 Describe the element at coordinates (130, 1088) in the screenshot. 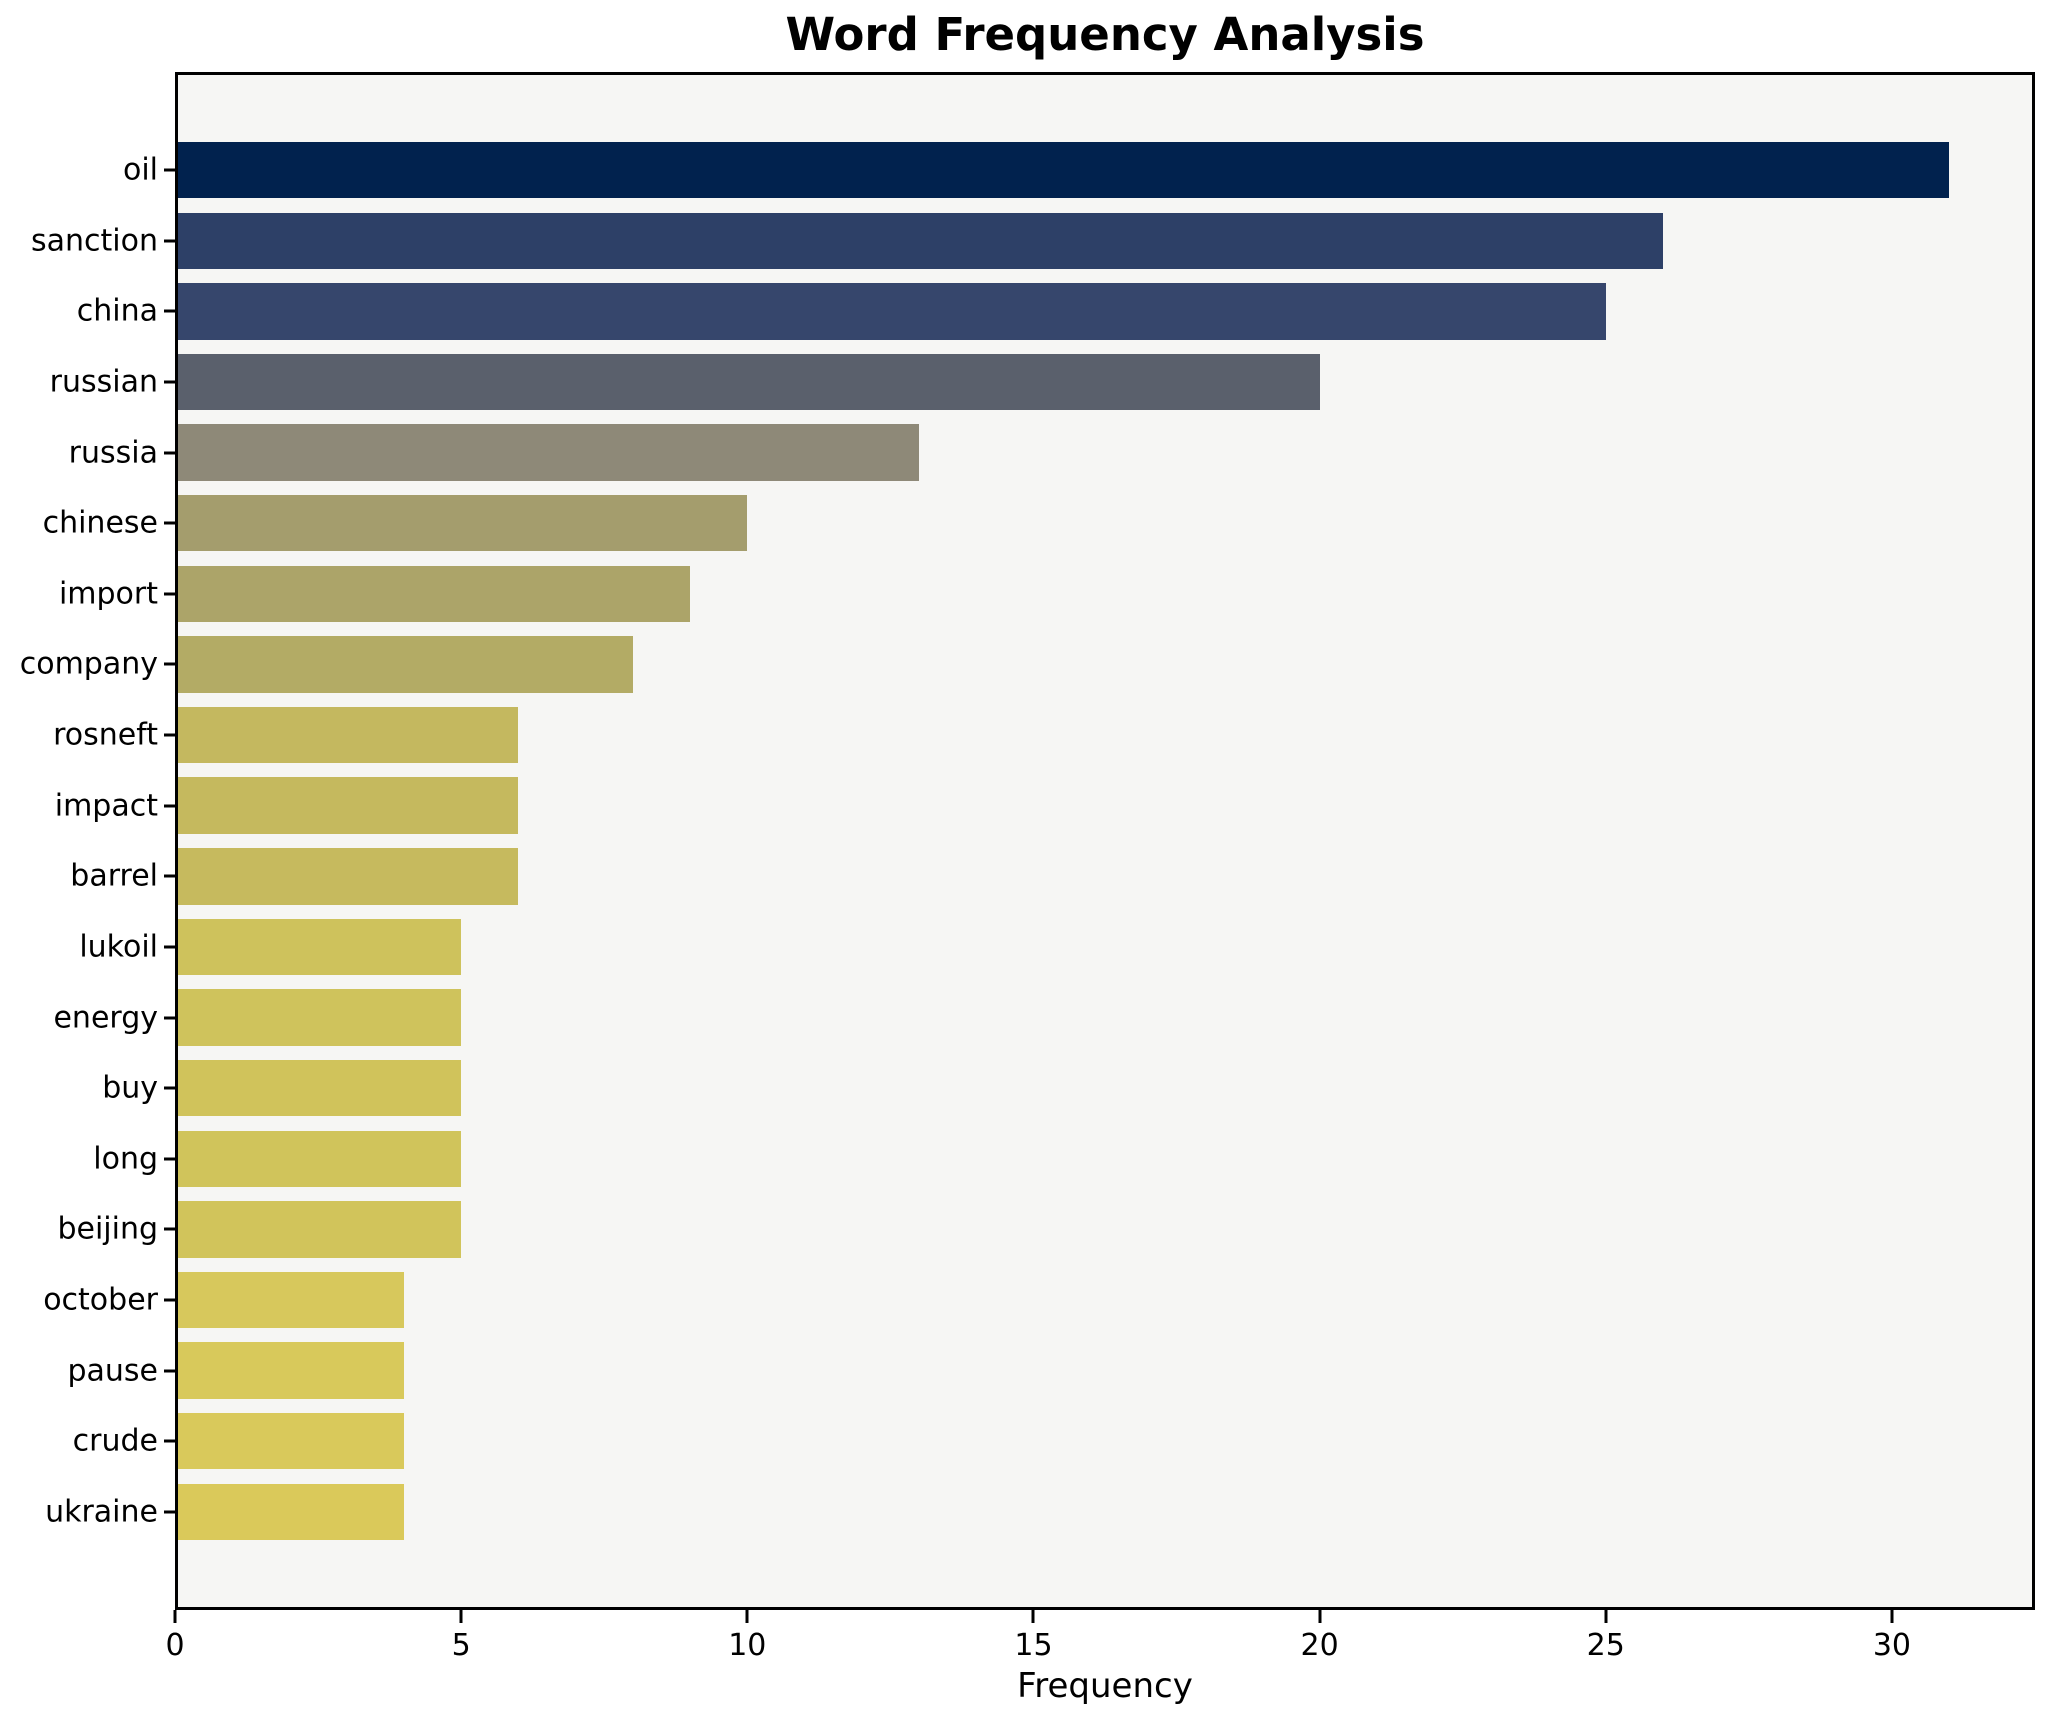

I see `y-tick-label-buy: buy` at that location.